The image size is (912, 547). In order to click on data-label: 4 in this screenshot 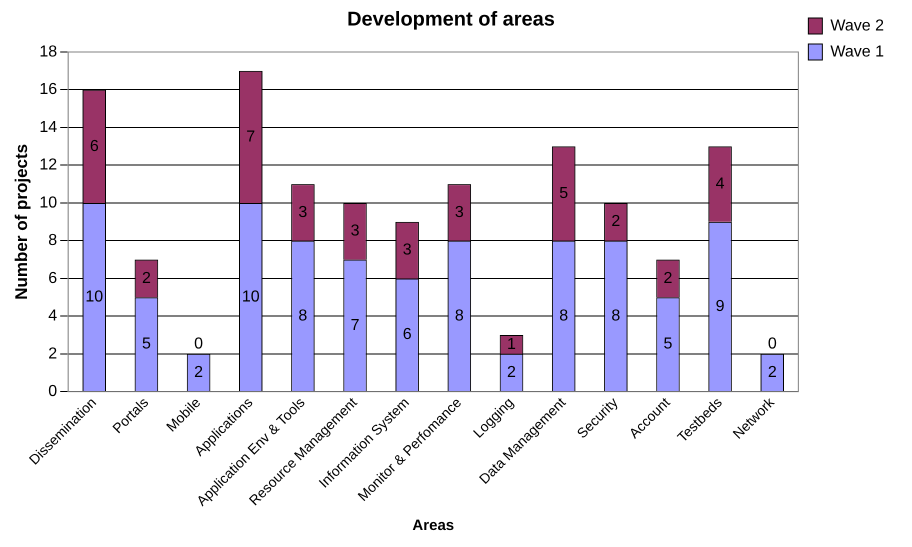, I will do `click(720, 184)`.